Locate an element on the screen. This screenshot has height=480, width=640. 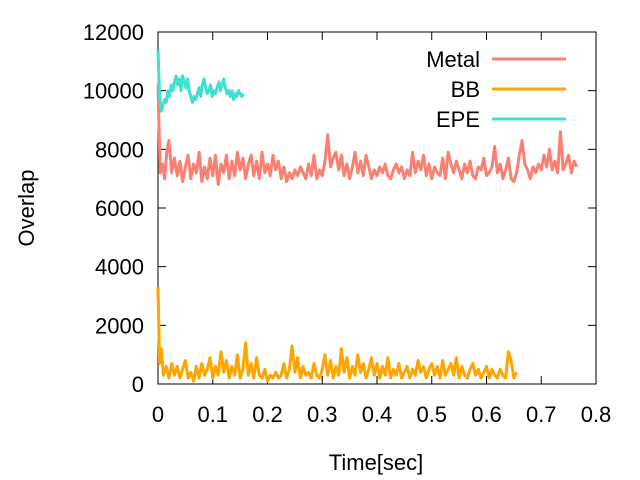
legend-label-bb: BB is located at coordinates (465, 89).